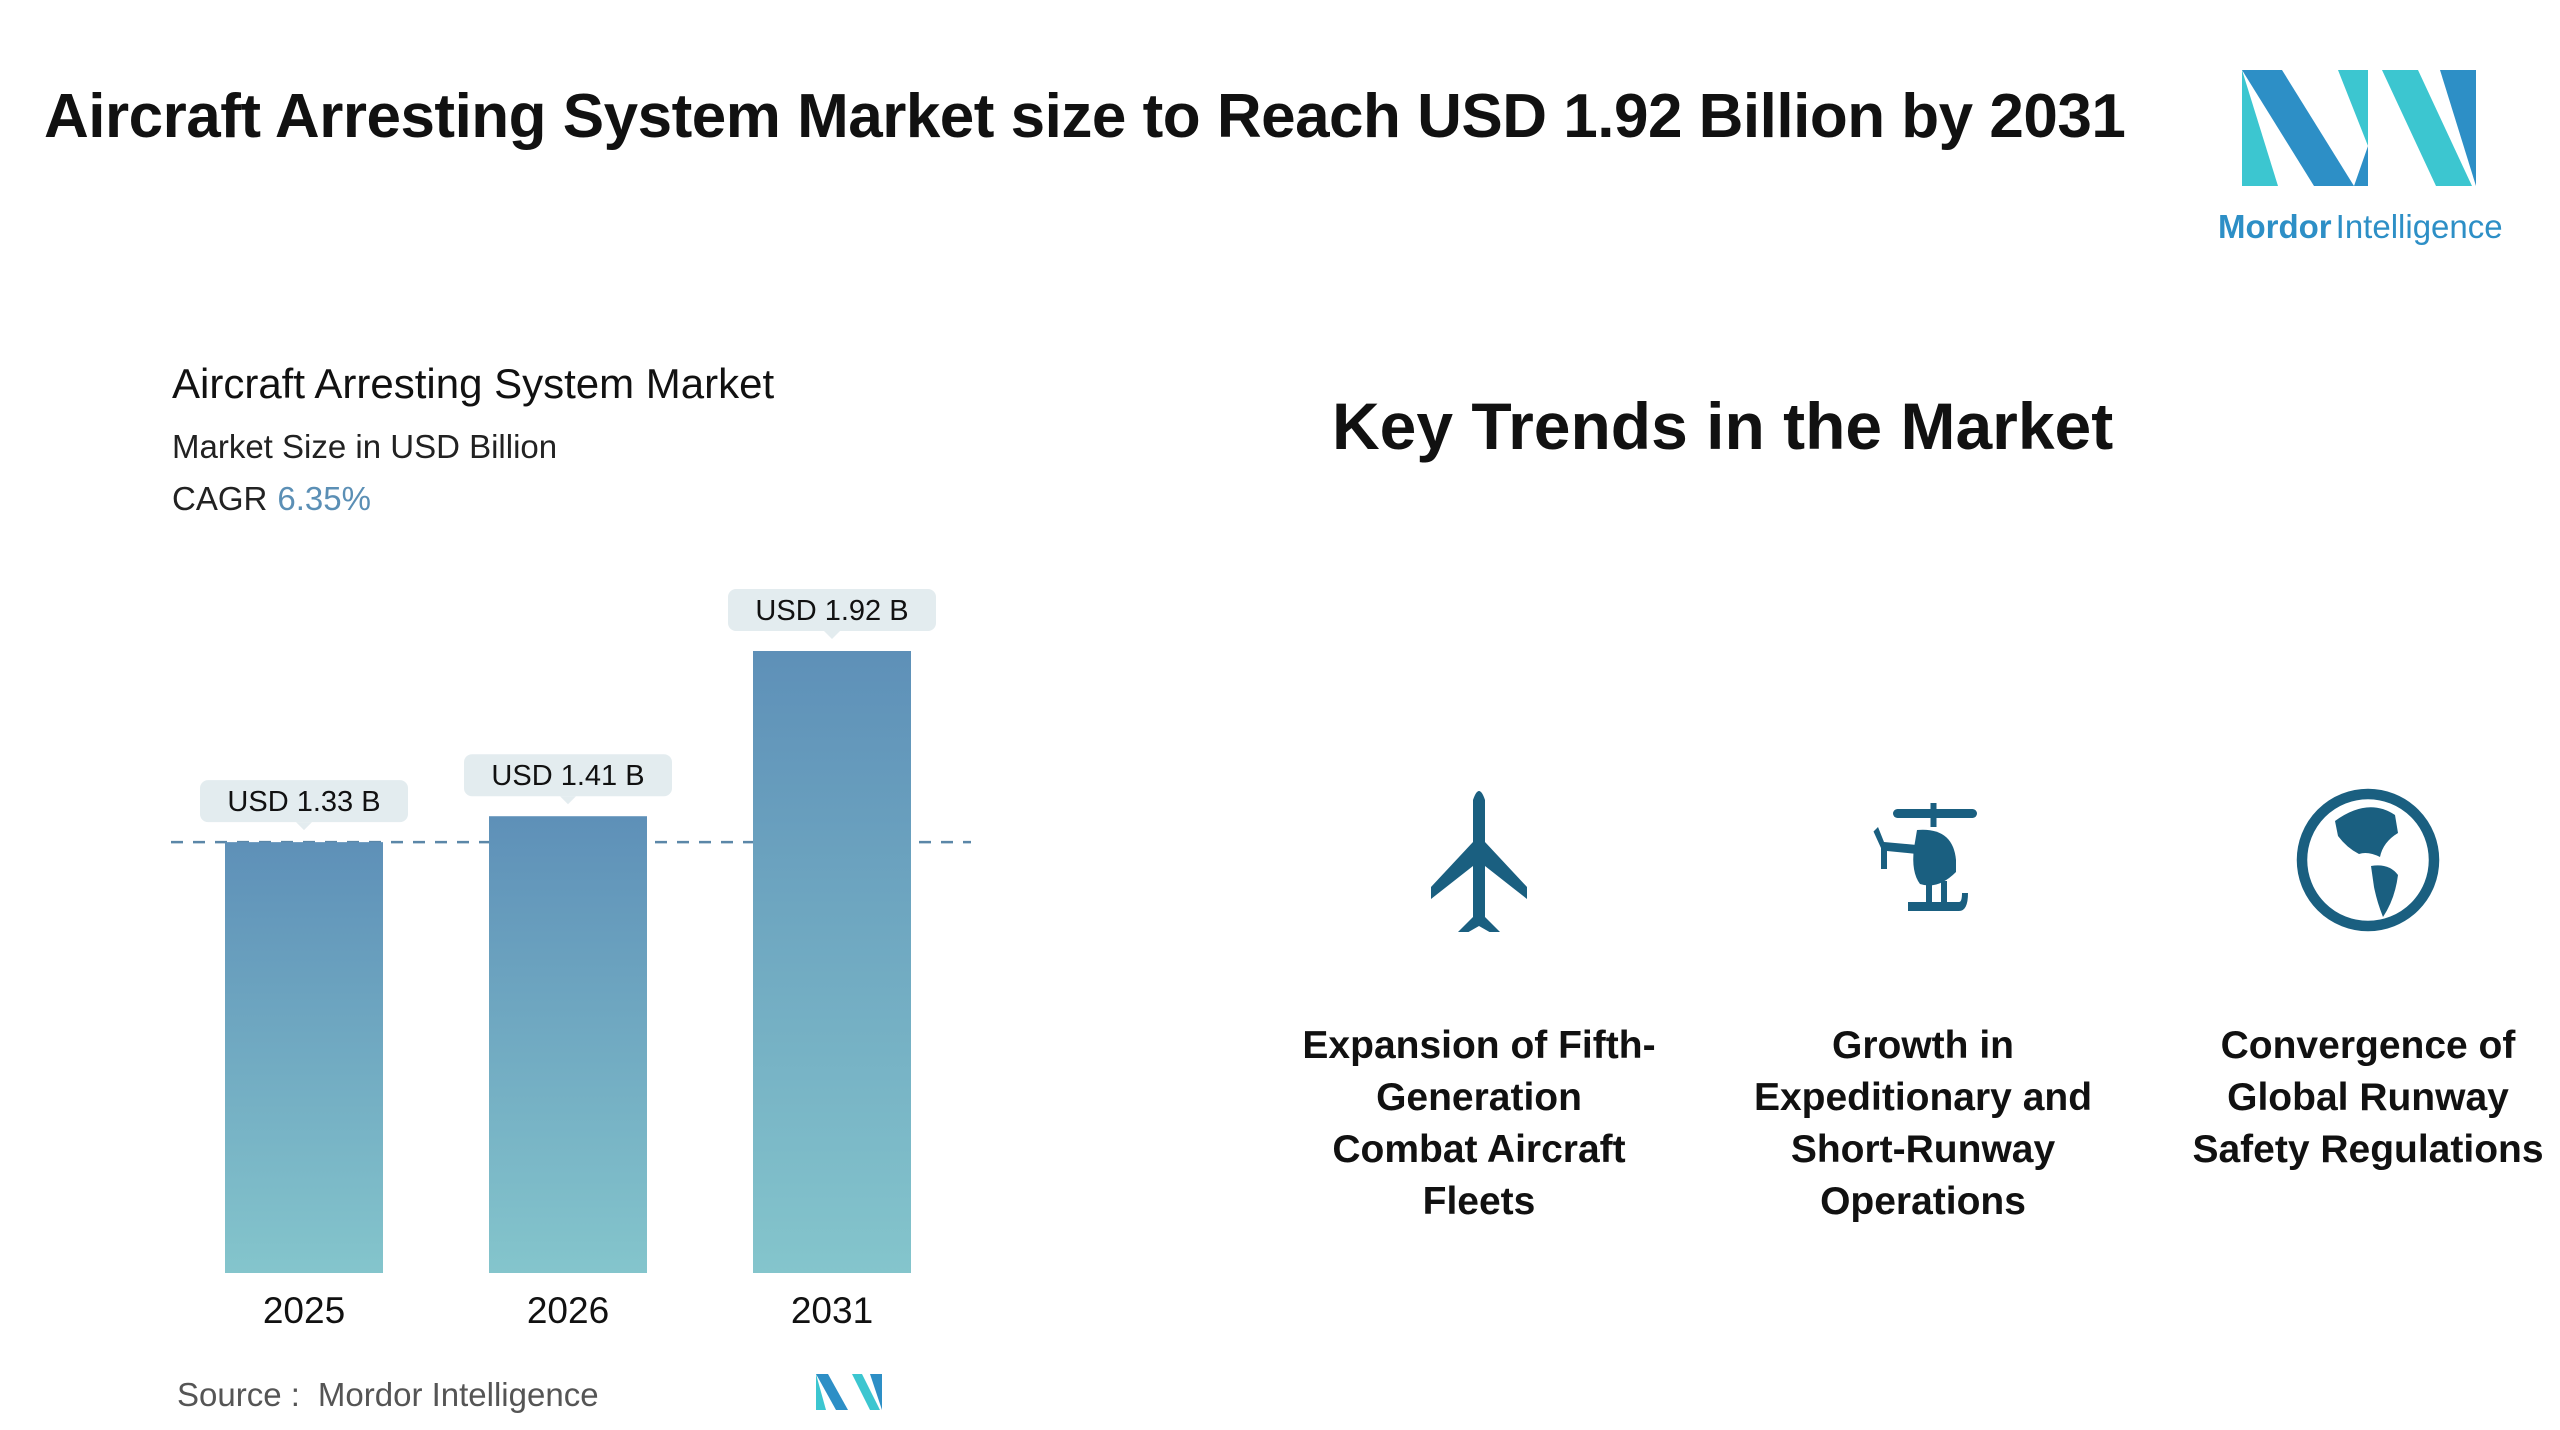 The image size is (2560, 1430). Describe the element at coordinates (1923, 1045) in the screenshot. I see `trend-text: Growth in` at that location.